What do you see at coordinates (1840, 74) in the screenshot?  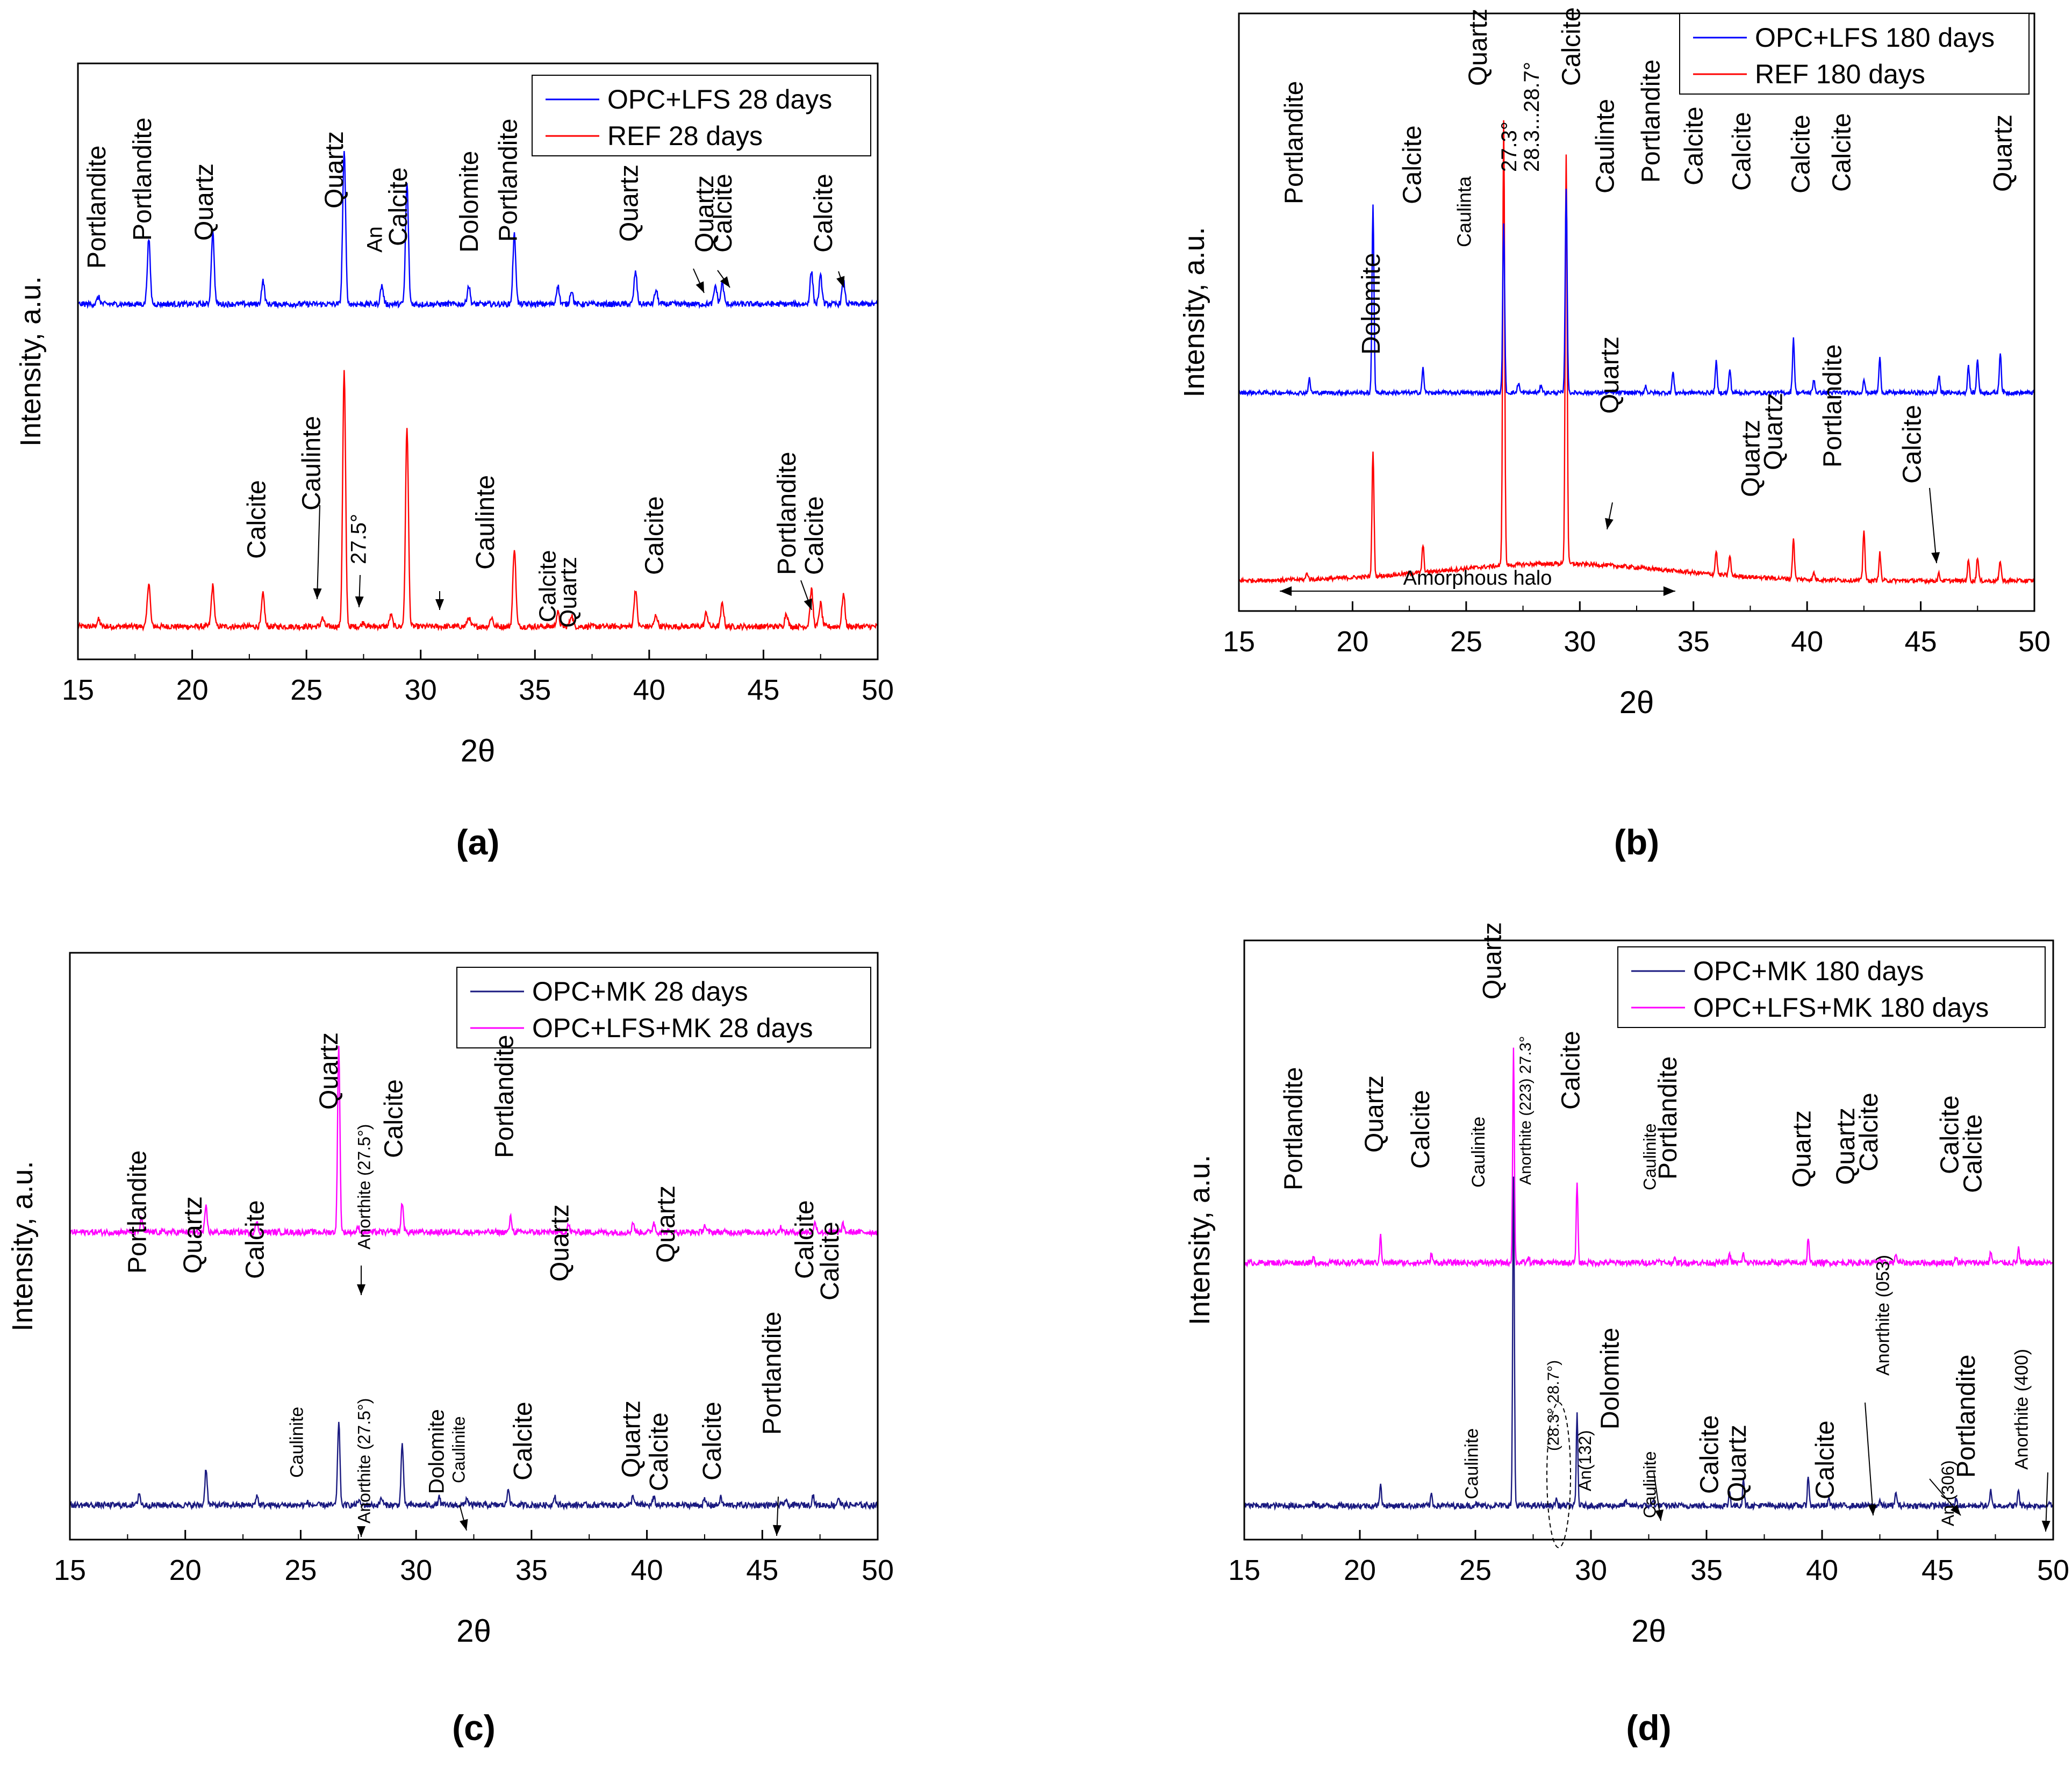 I see `legend-entry: REF 180 days` at bounding box center [1840, 74].